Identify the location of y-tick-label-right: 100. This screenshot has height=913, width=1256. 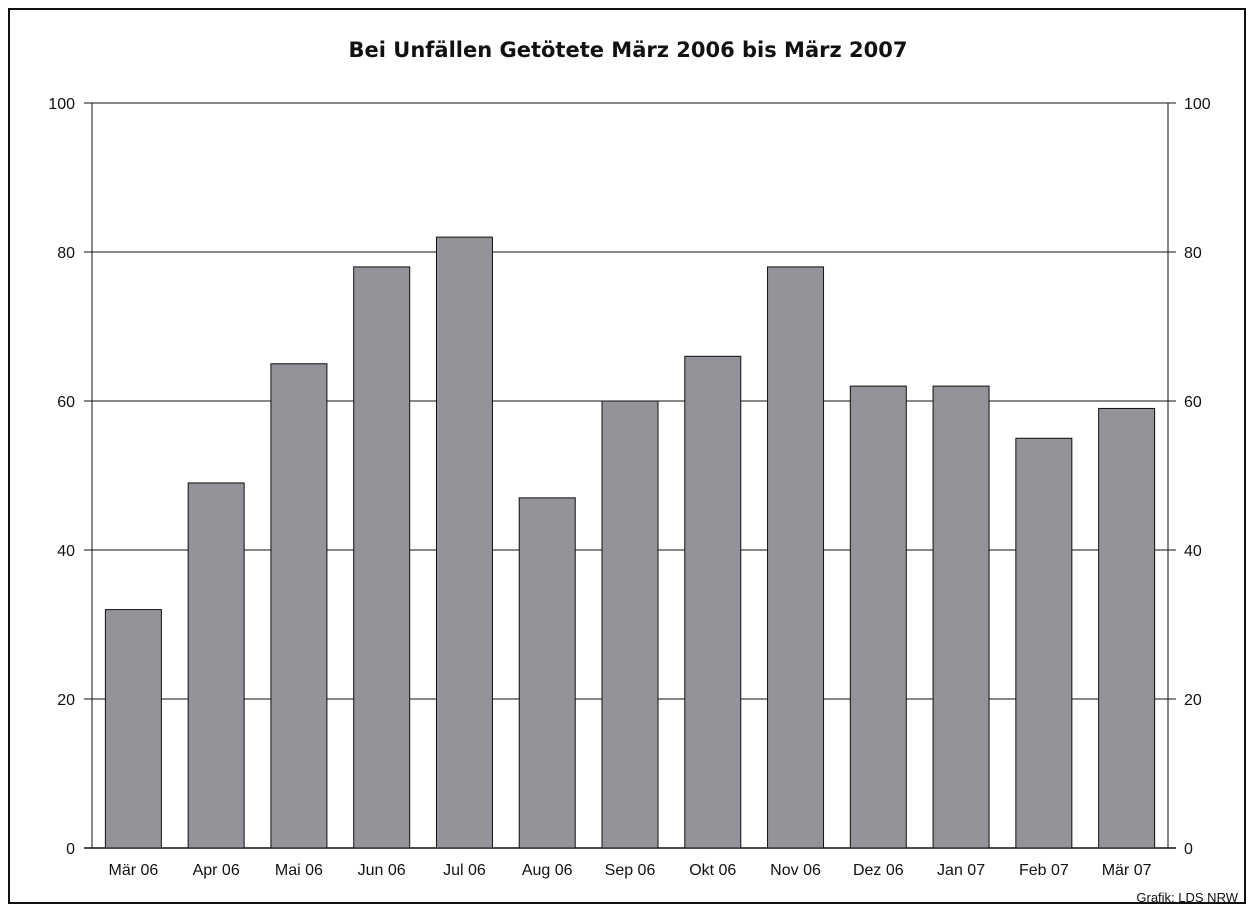
(1197, 104).